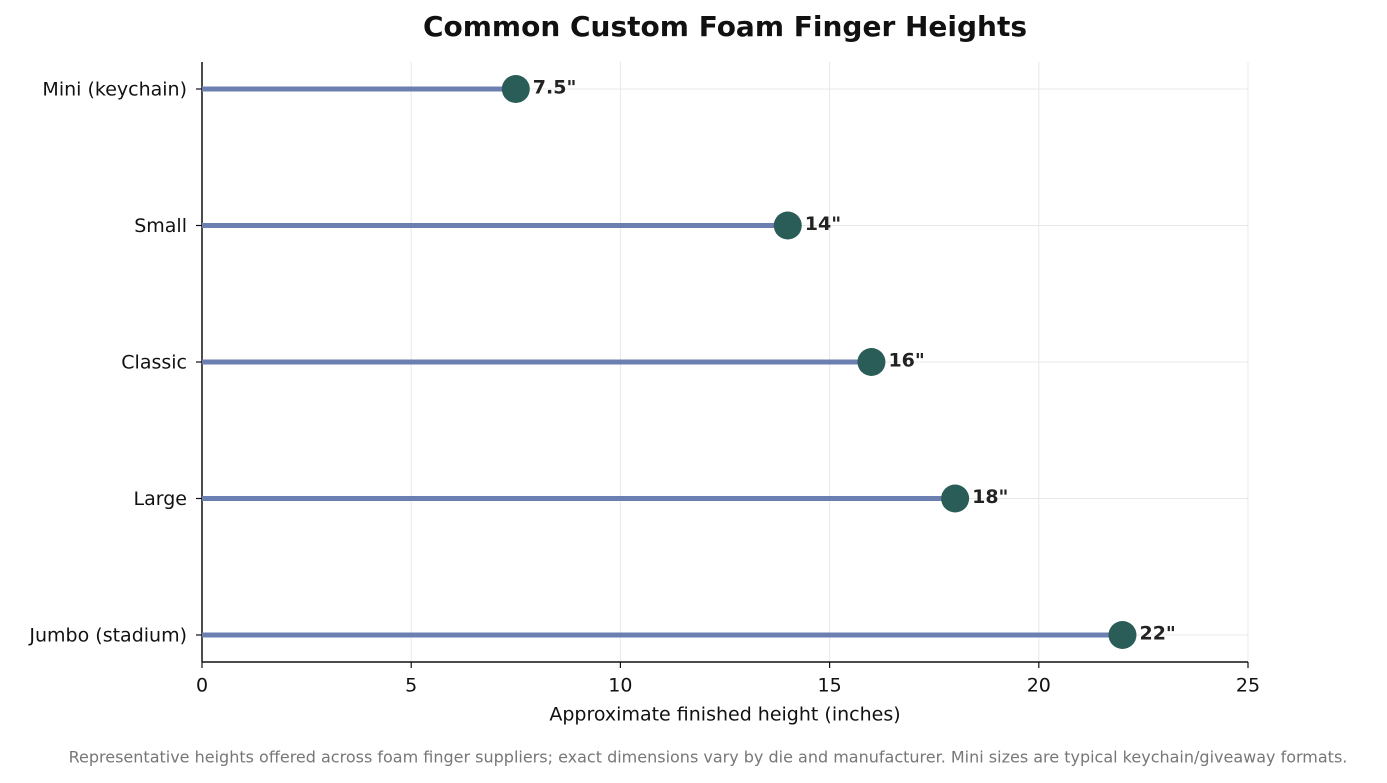  What do you see at coordinates (1039, 686) in the screenshot?
I see `x-tick-label: 20` at bounding box center [1039, 686].